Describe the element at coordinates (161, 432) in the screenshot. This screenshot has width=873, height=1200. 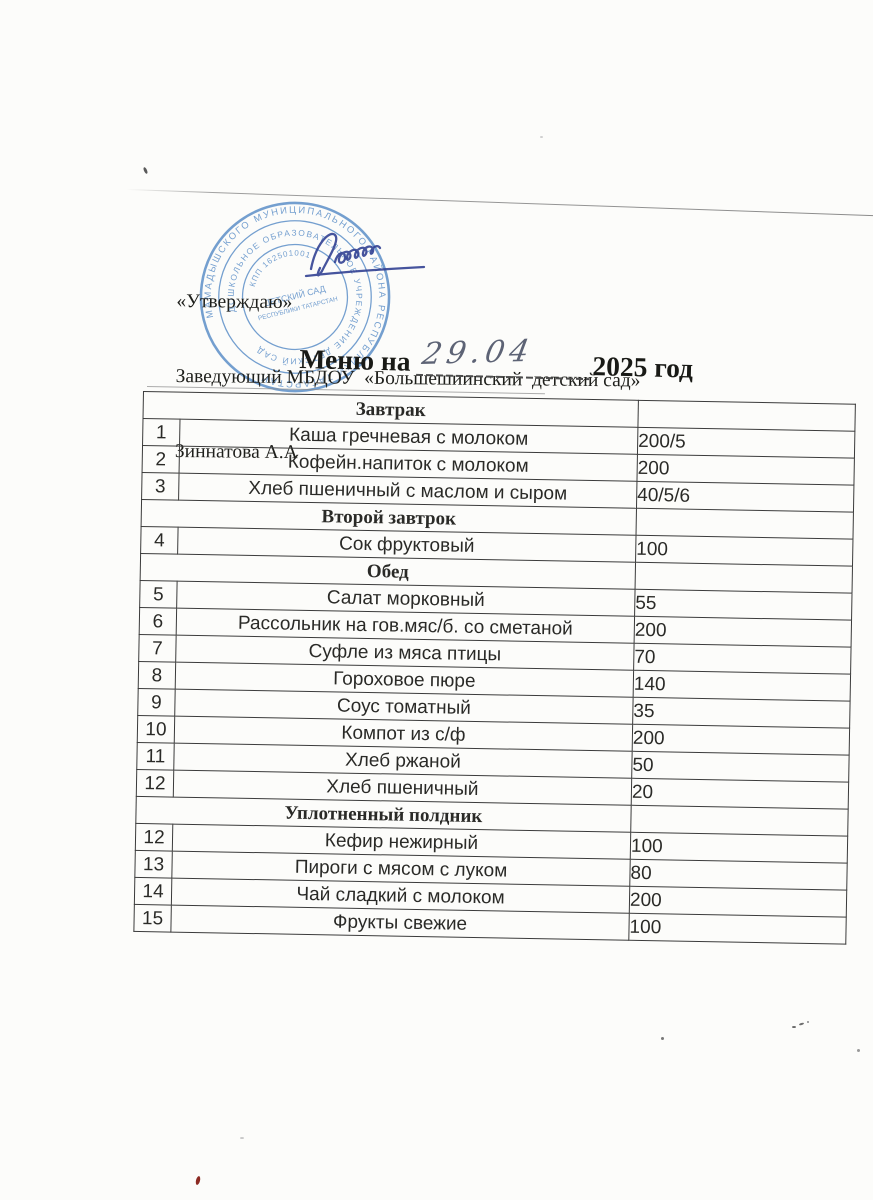
I see `row-number-cell: 1` at that location.